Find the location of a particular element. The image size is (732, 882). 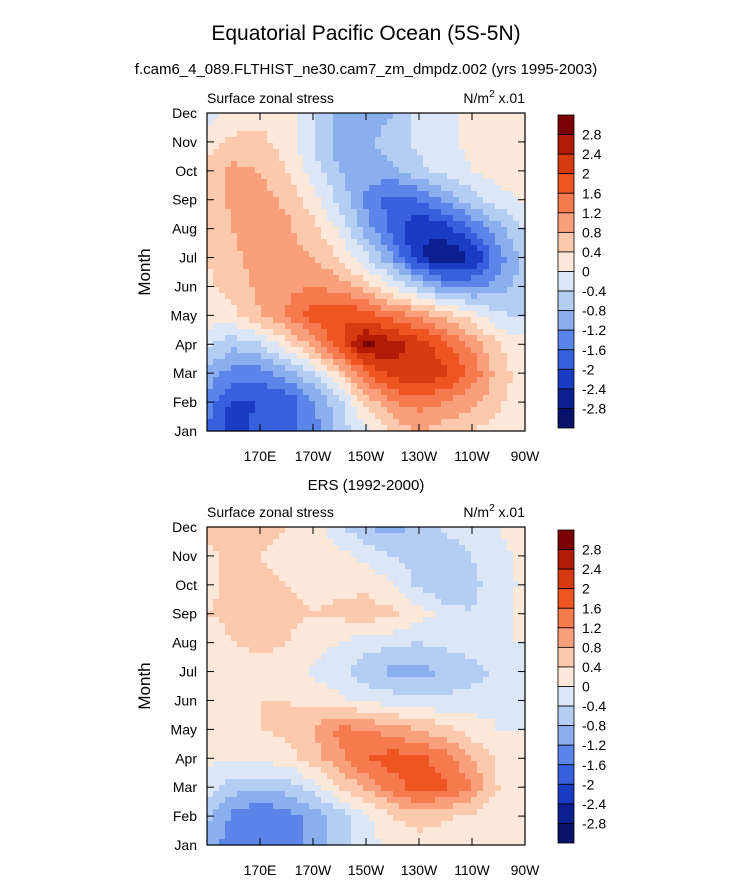

y-tick-label: Apr is located at coordinates (186, 344).